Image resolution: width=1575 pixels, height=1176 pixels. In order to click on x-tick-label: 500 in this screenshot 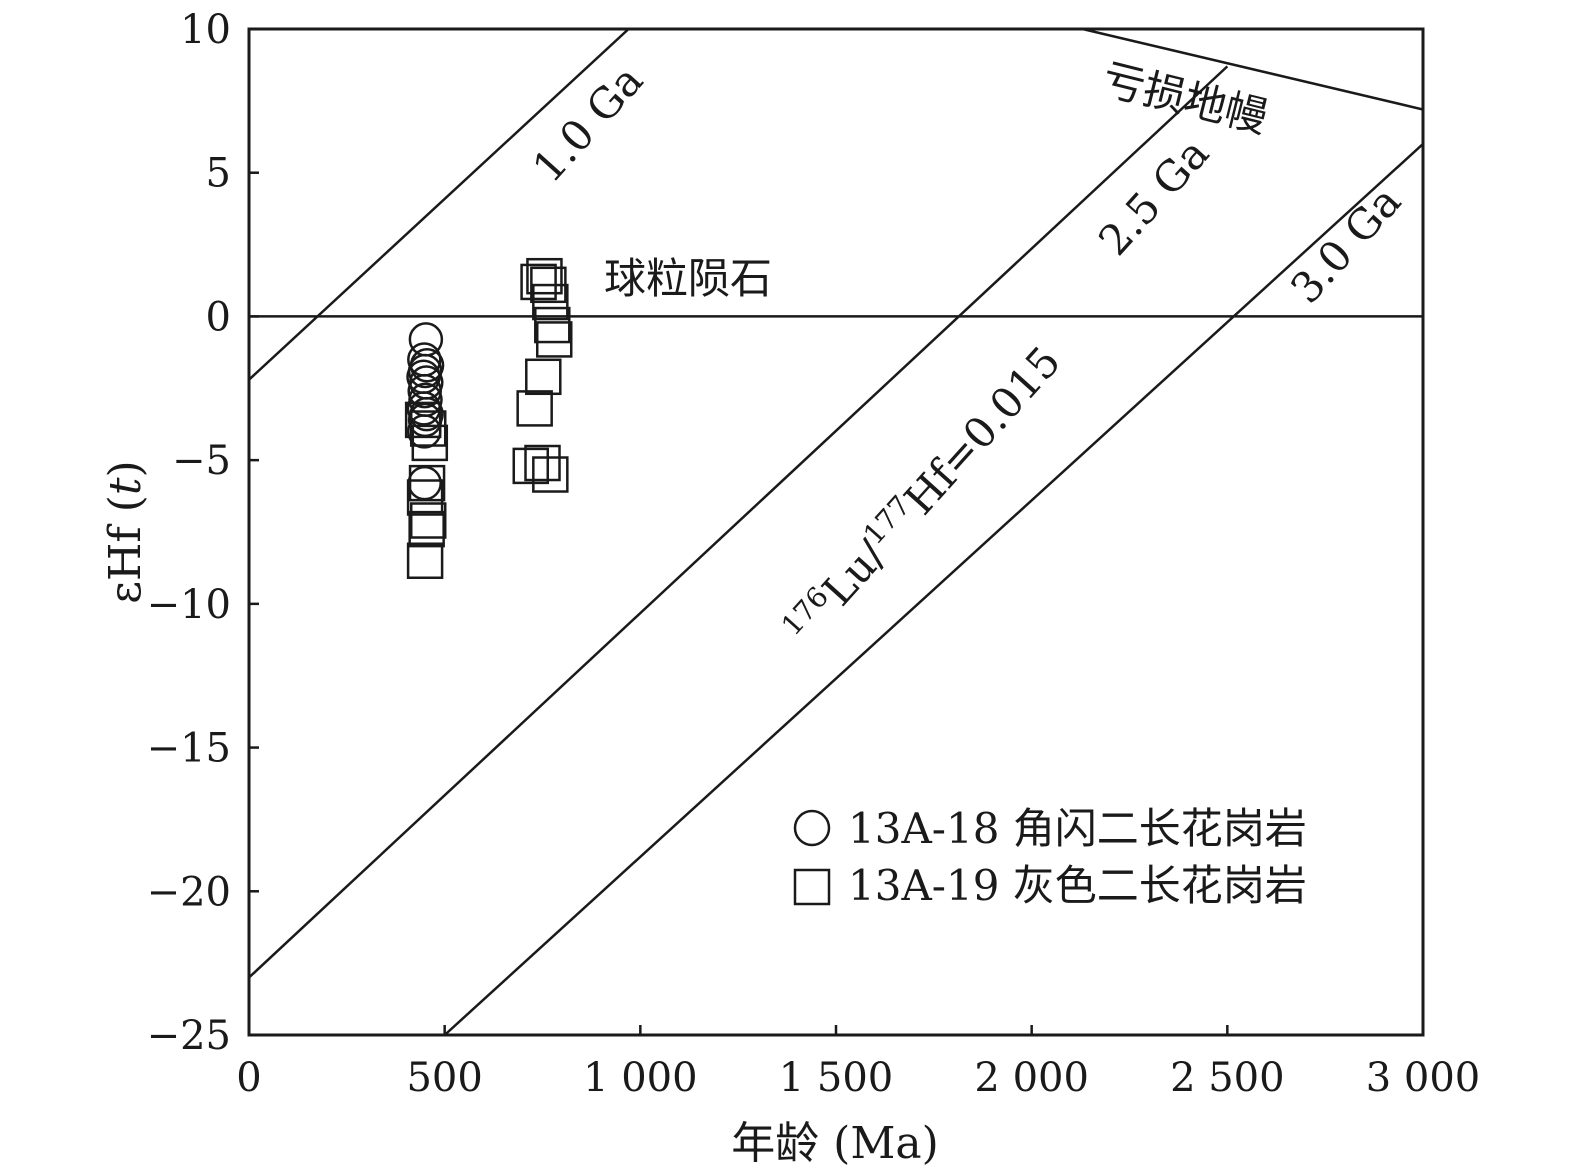, I will do `click(444, 1078)`.